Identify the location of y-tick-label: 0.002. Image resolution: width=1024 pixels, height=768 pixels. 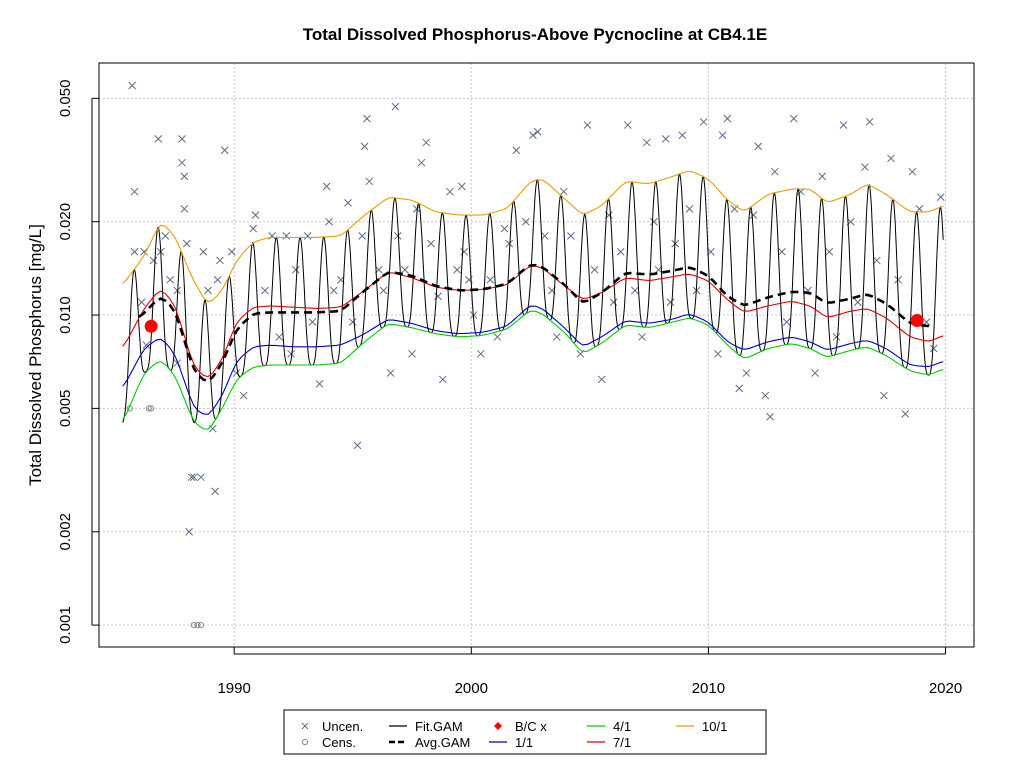
(65, 532).